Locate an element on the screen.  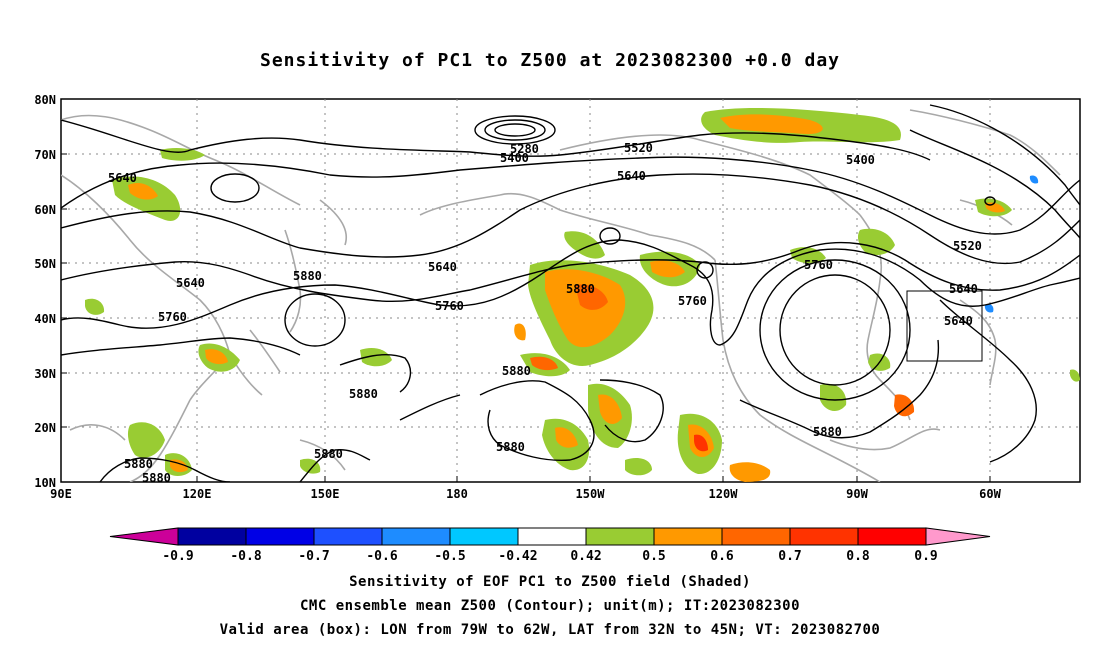
colorbar-tick-label: -0.5 is located at coordinates (449, 556).